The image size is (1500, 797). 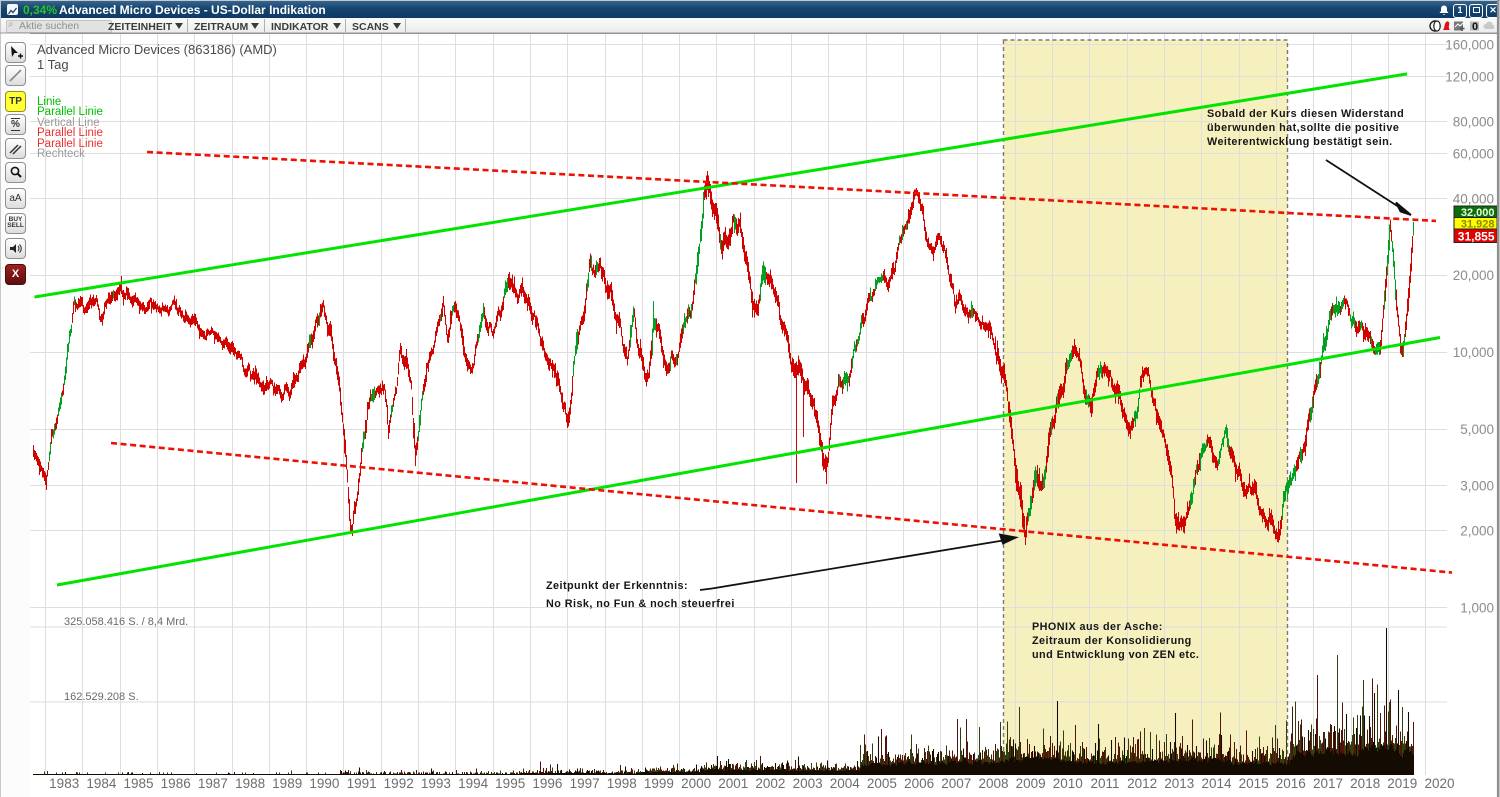 What do you see at coordinates (547, 783) in the screenshot?
I see `svg-text: 1996` at bounding box center [547, 783].